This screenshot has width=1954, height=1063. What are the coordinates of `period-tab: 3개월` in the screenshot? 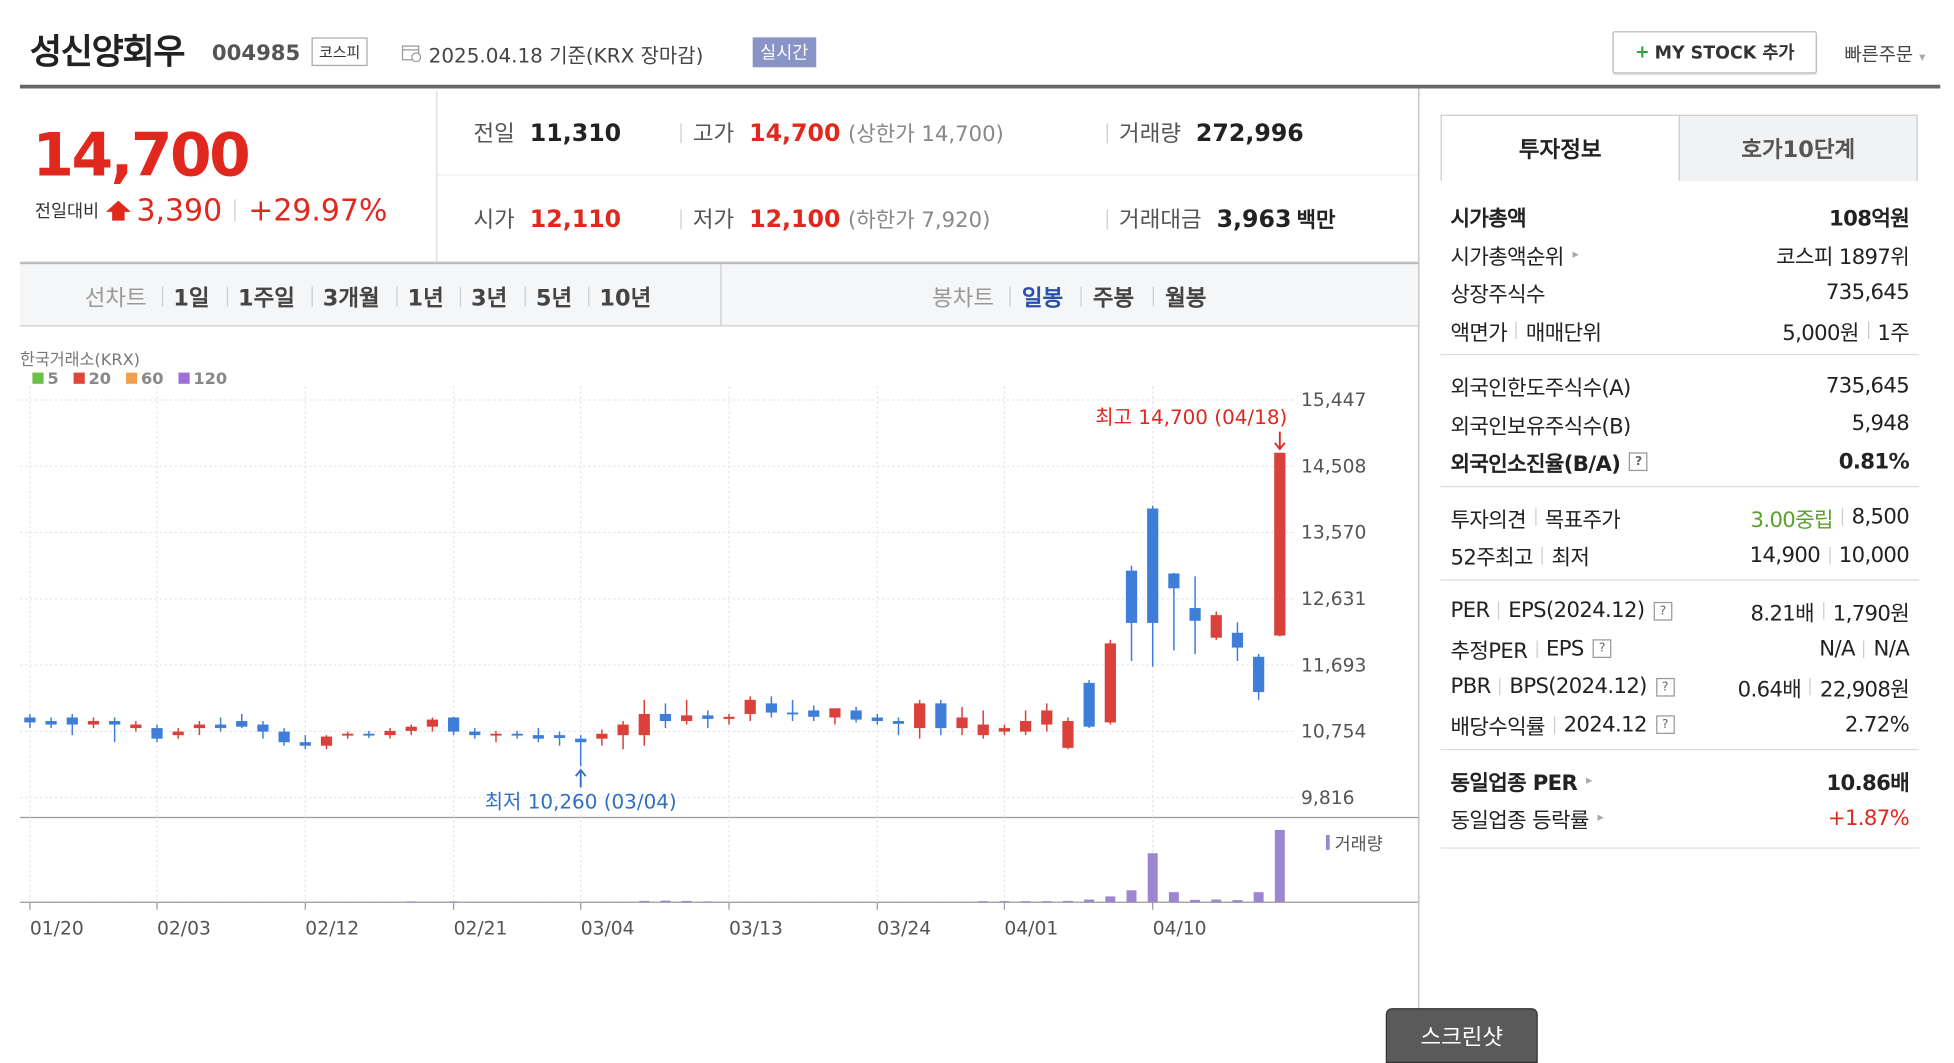 It's located at (351, 296).